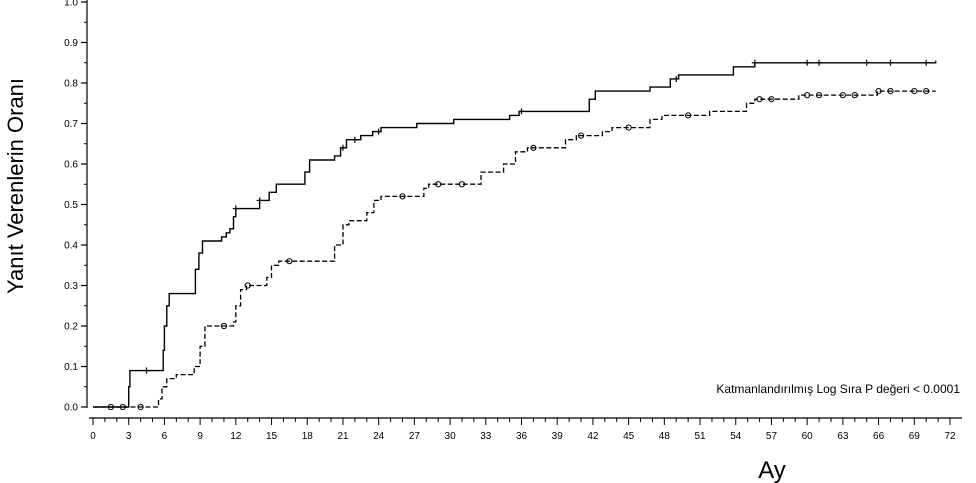  I want to click on y-tick-label: 0.2, so click(71, 327).